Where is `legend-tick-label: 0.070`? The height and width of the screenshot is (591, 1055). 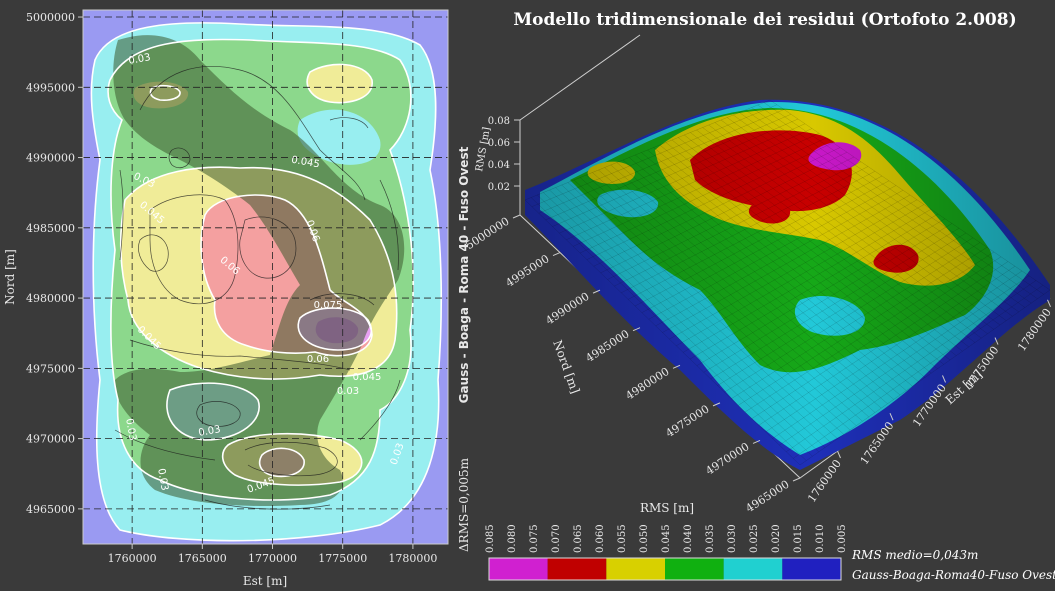 legend-tick-label: 0.070 is located at coordinates (556, 538).